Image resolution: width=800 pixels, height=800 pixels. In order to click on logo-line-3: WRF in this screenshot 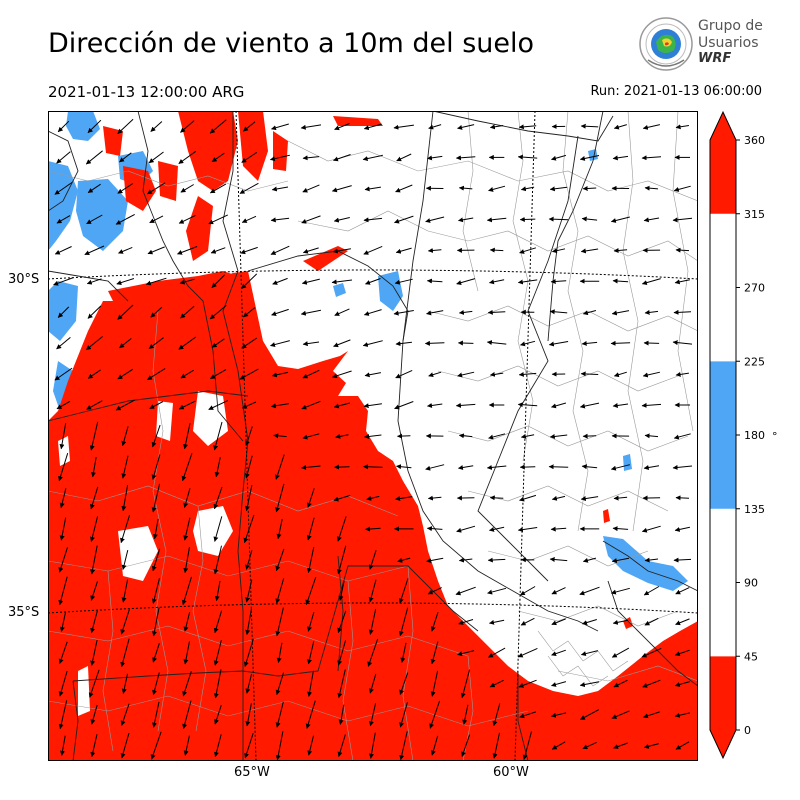, I will do `click(715, 58)`.